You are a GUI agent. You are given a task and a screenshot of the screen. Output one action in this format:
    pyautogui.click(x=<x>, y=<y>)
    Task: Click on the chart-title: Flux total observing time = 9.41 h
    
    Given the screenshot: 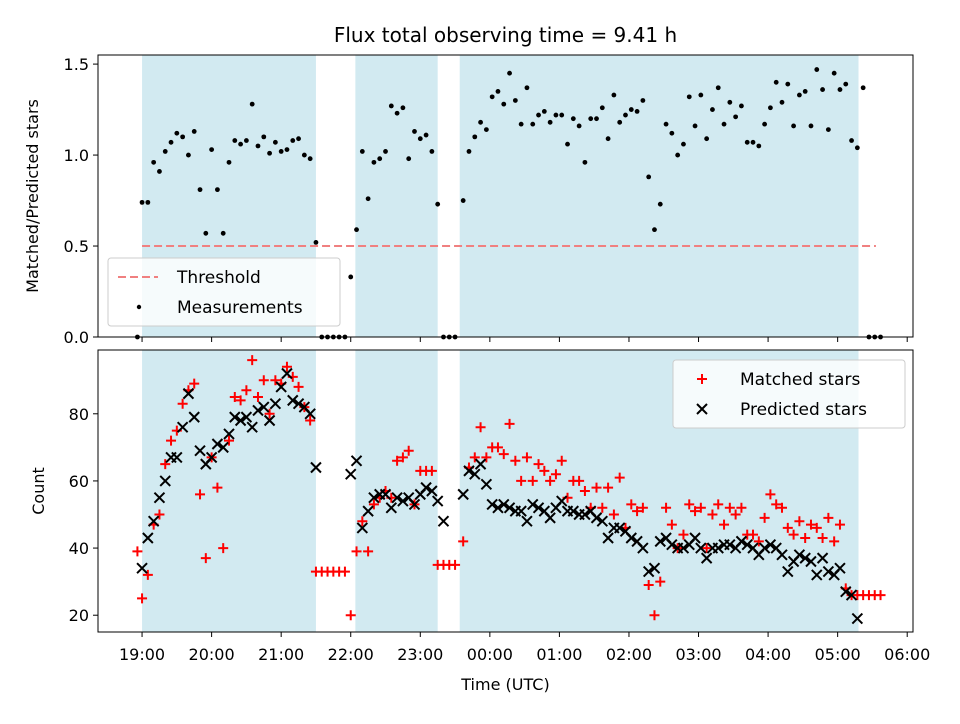 What is the action you would take?
    pyautogui.click(x=505, y=35)
    